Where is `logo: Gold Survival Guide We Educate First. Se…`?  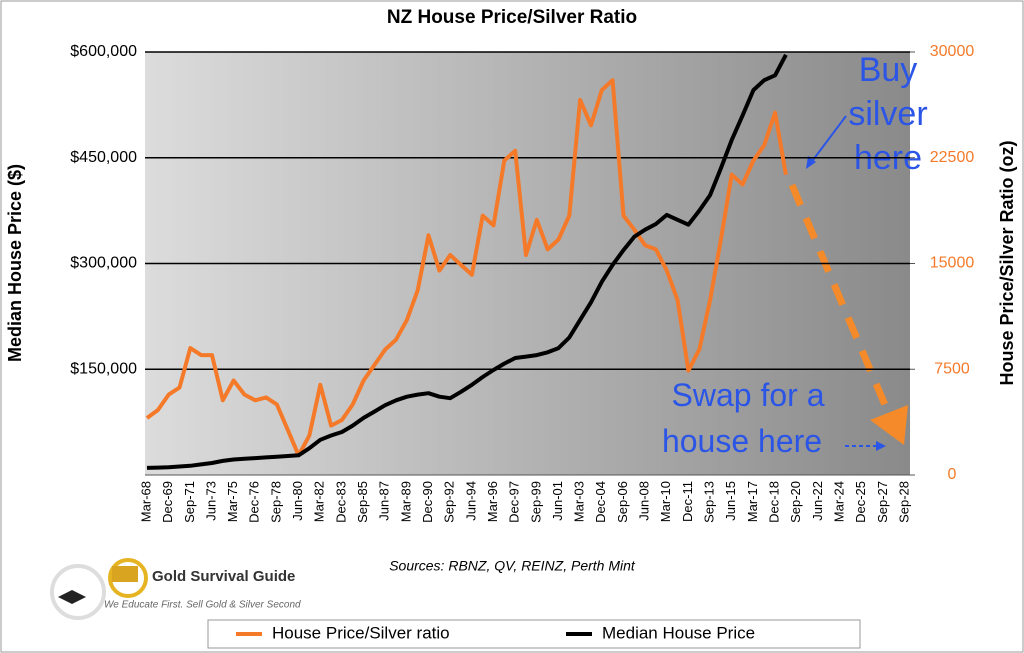
logo: Gold Survival Guide We Educate First. Se… is located at coordinates (175, 589).